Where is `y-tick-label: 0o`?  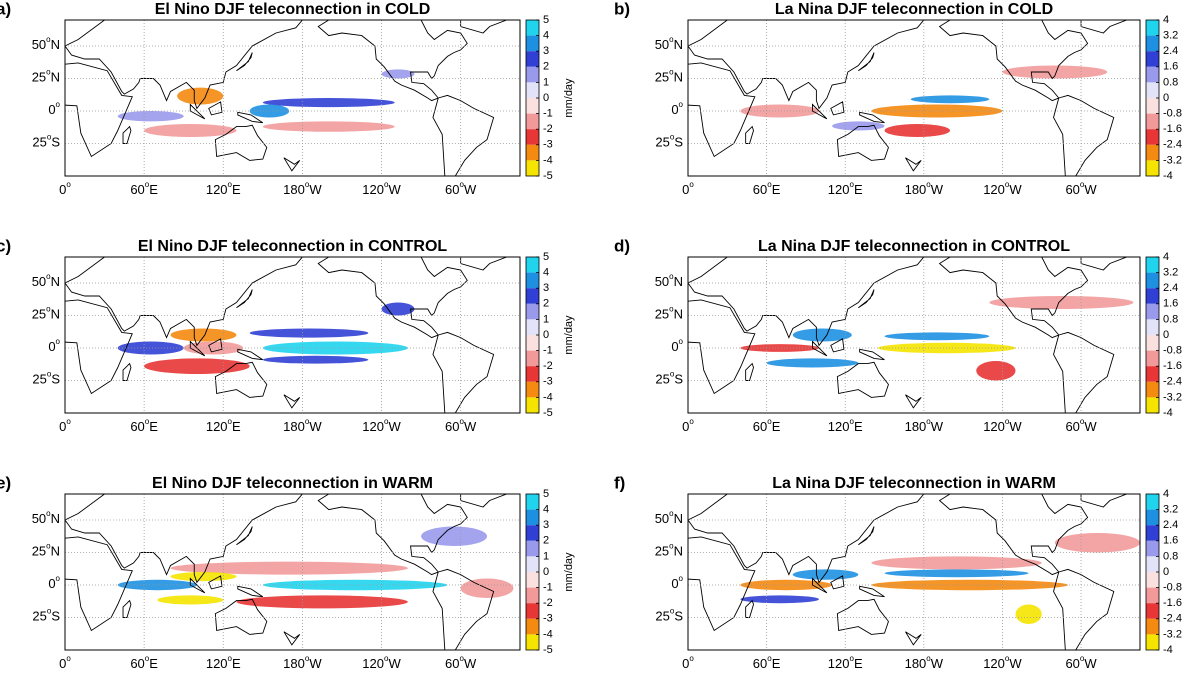
y-tick-label: 0o is located at coordinates (677, 345).